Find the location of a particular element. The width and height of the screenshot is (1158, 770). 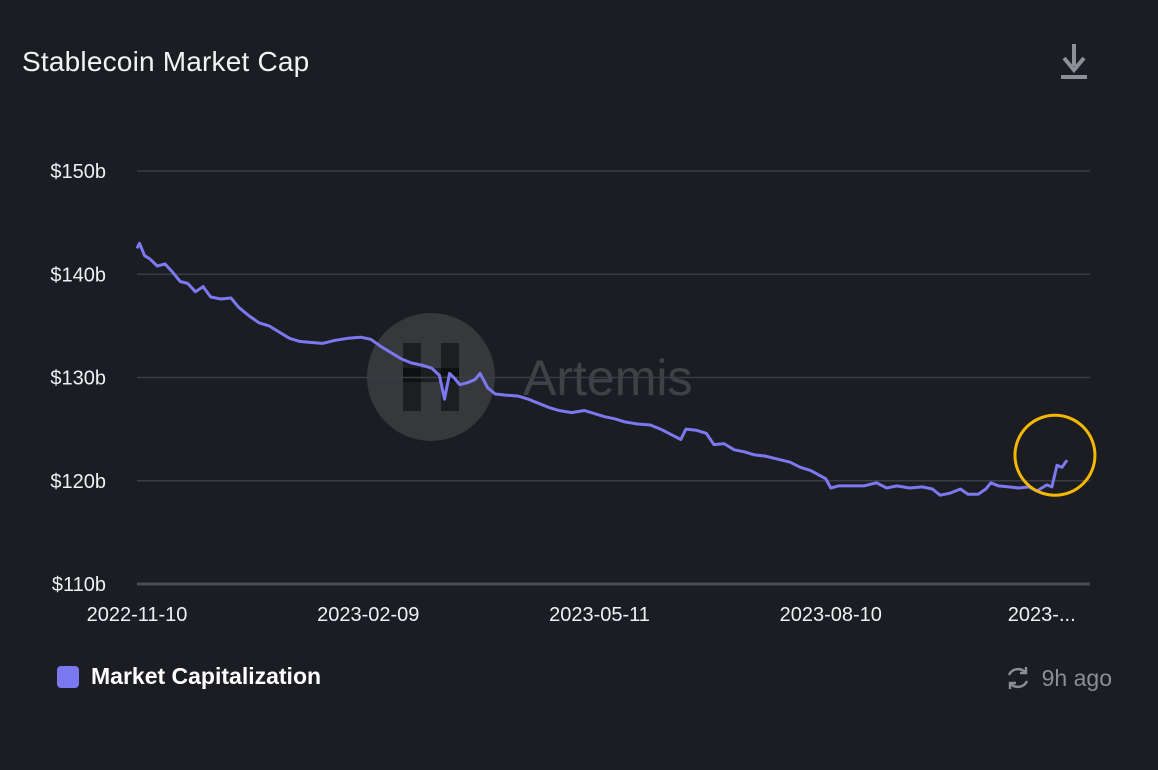

x-tick-label: 2022-11-10 is located at coordinates (137, 615).